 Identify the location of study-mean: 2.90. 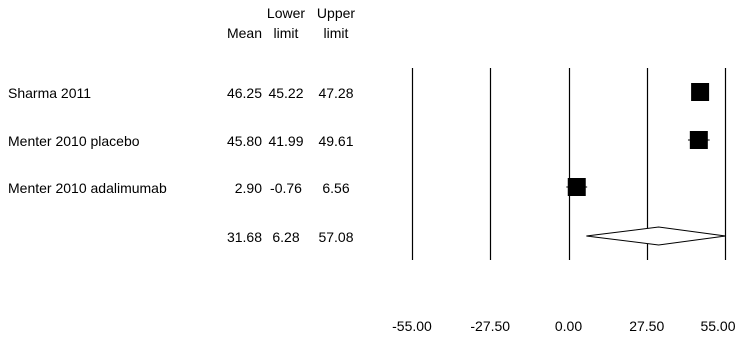
(248, 188).